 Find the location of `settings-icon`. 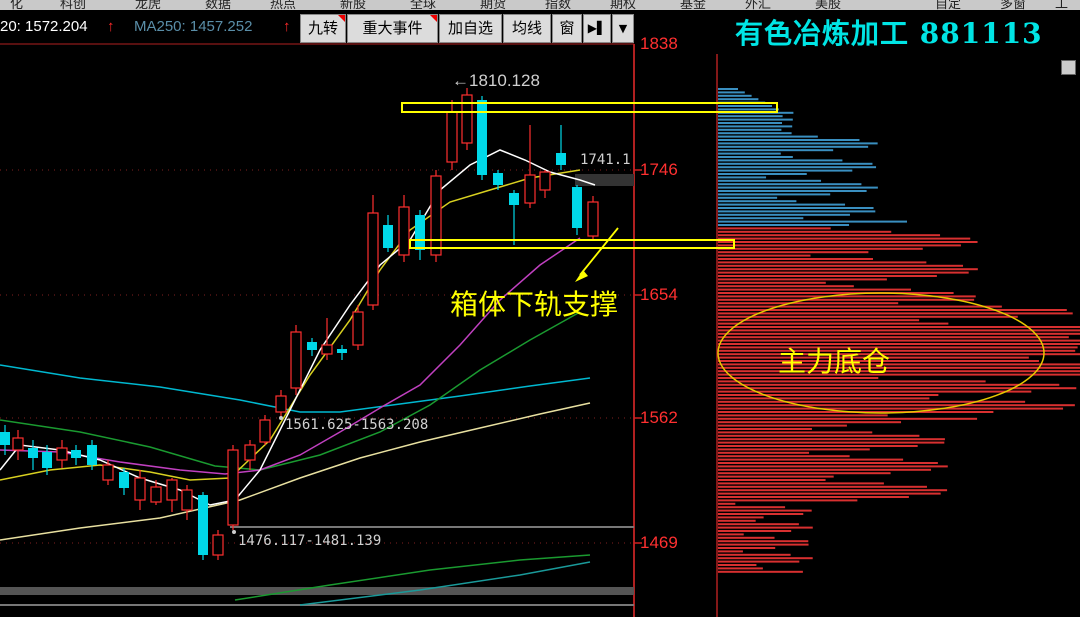

settings-icon is located at coordinates (1068, 67).